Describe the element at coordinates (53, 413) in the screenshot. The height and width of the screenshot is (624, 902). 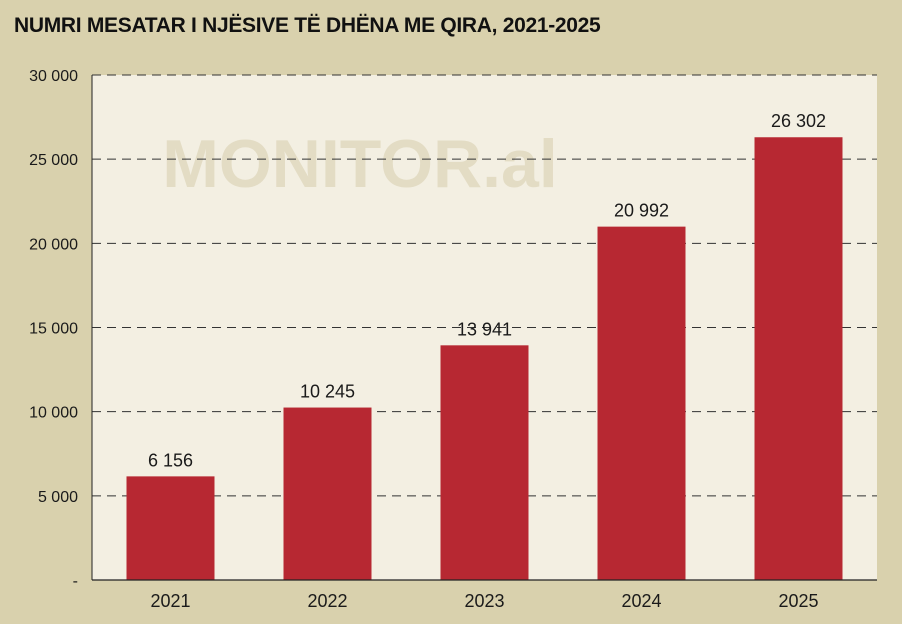
I see `y-tick-label: 10 000` at that location.